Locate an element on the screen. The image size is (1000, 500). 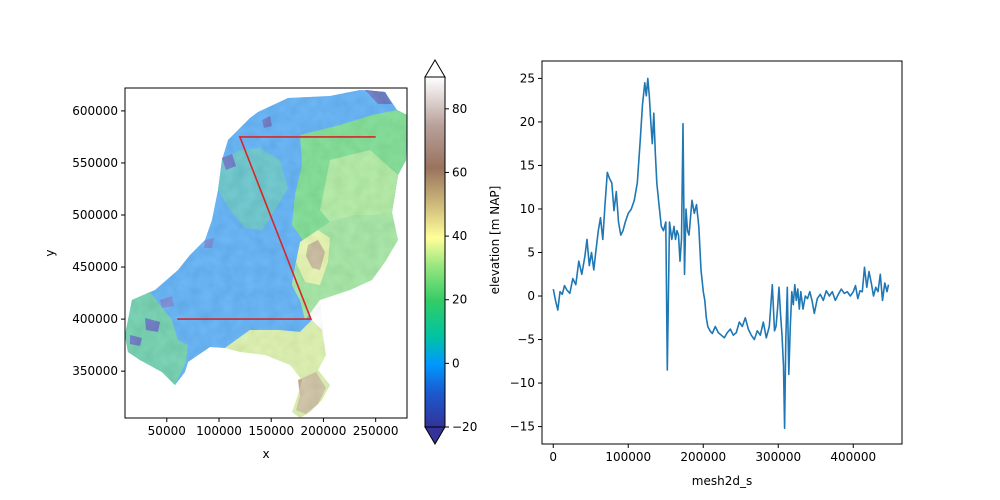
map-x-tick-label: 150000 is located at coordinates (271, 431).